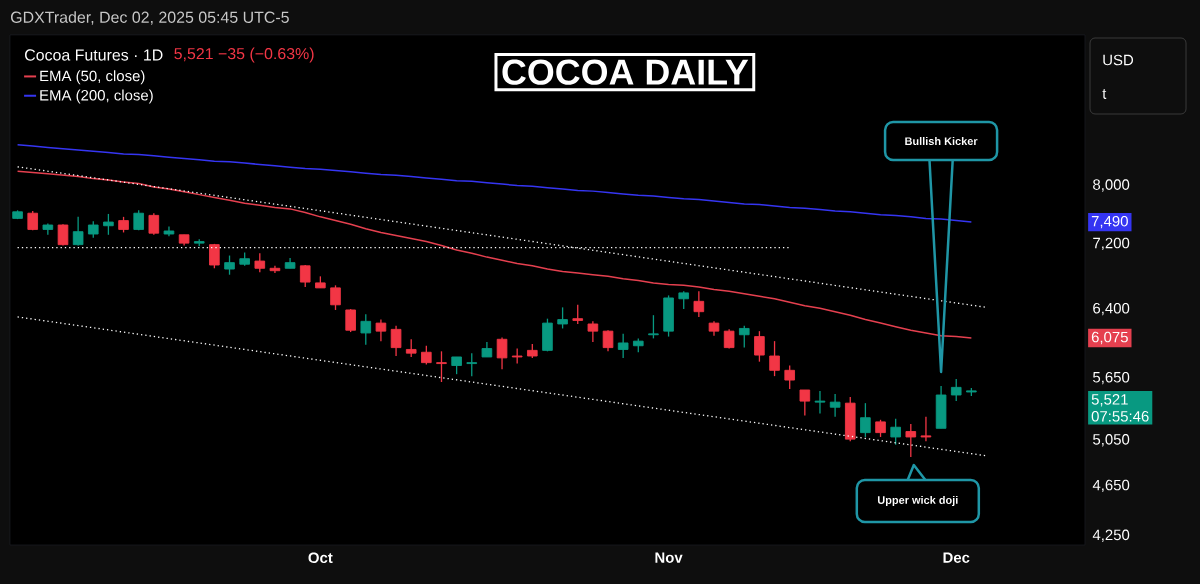 The height and width of the screenshot is (584, 1200). Describe the element at coordinates (625, 72) in the screenshot. I see `annotation: COCOA DAILY` at that location.